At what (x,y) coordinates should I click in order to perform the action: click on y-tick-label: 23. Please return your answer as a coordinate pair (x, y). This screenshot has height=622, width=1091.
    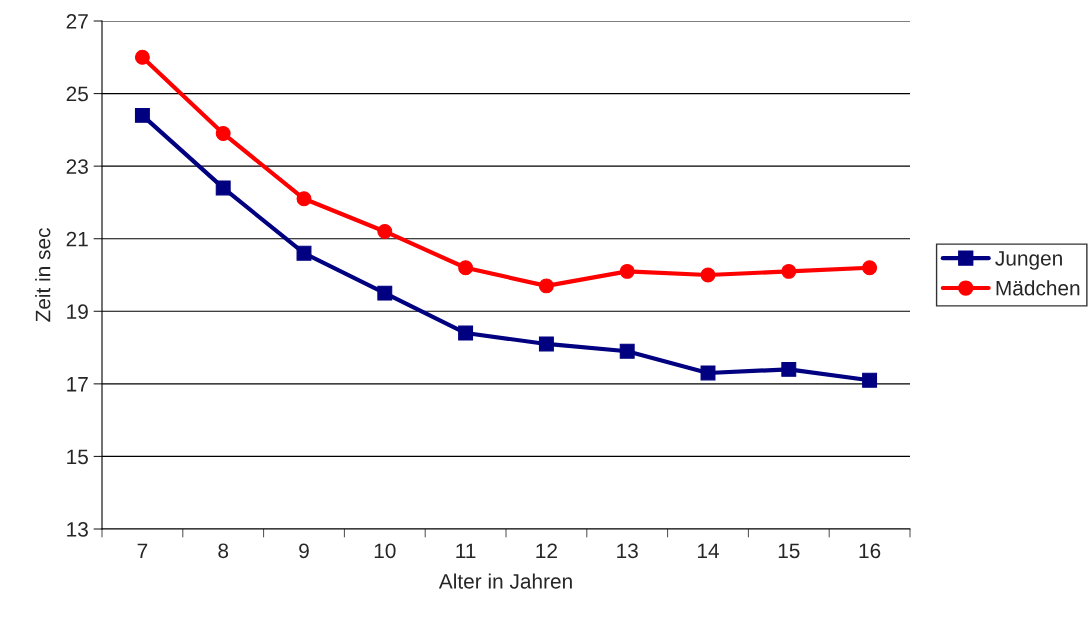
    Looking at the image, I should click on (77, 166).